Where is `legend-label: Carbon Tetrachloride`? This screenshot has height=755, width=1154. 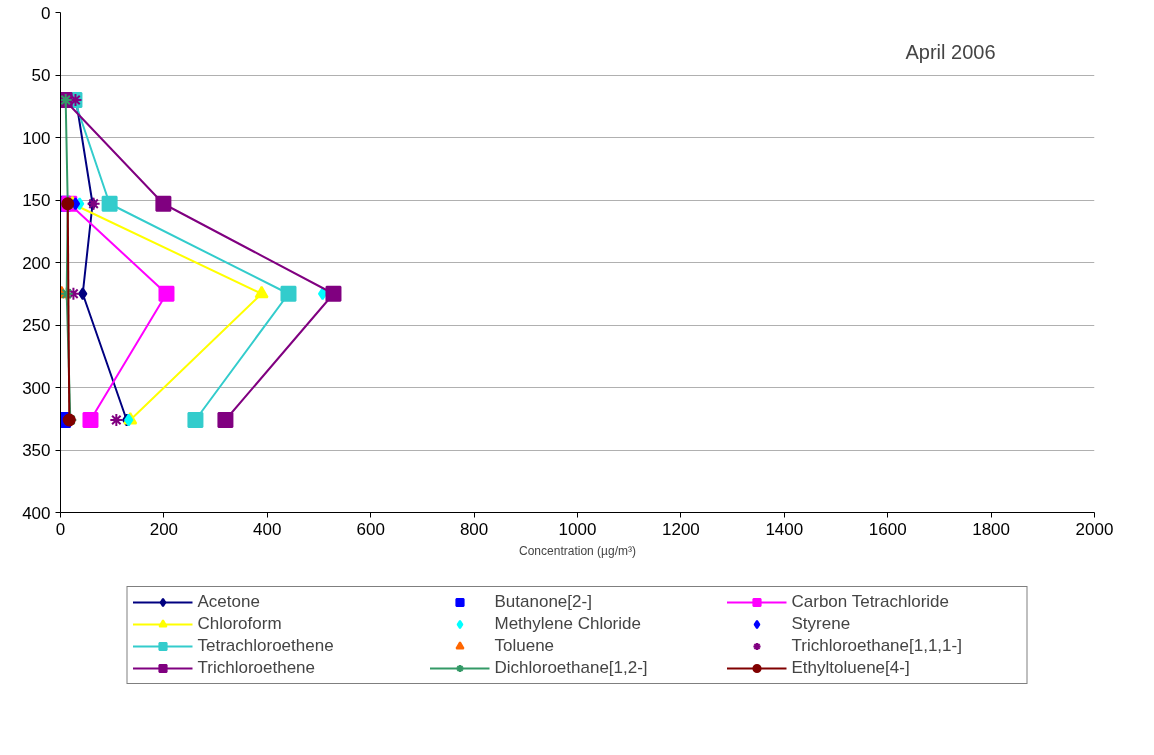
legend-label: Carbon Tetrachloride is located at coordinates (870, 602).